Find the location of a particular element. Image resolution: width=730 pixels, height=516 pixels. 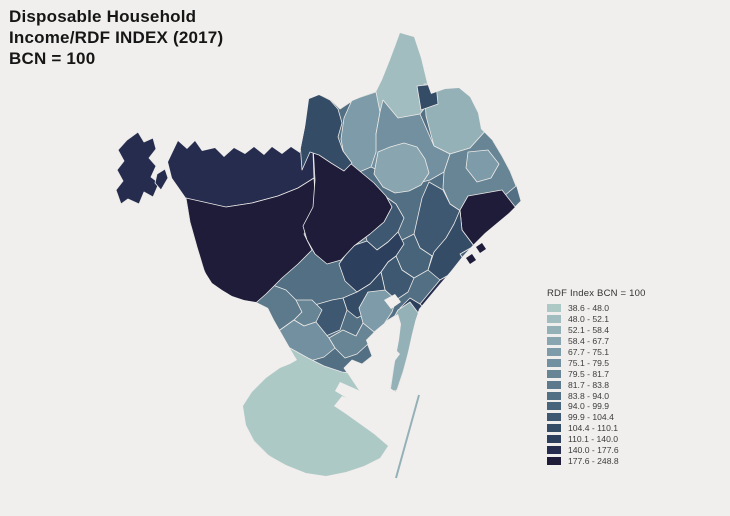

legend-range-label: 75.1 - 79.5 is located at coordinates (589, 362).